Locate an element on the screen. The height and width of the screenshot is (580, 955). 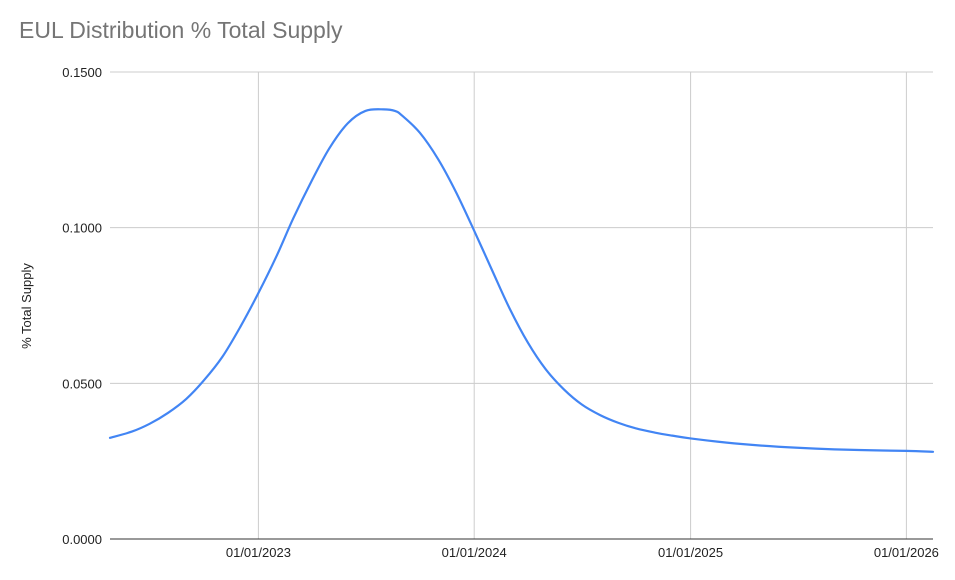
y-tick-label: 0.0000 is located at coordinates (82, 539).